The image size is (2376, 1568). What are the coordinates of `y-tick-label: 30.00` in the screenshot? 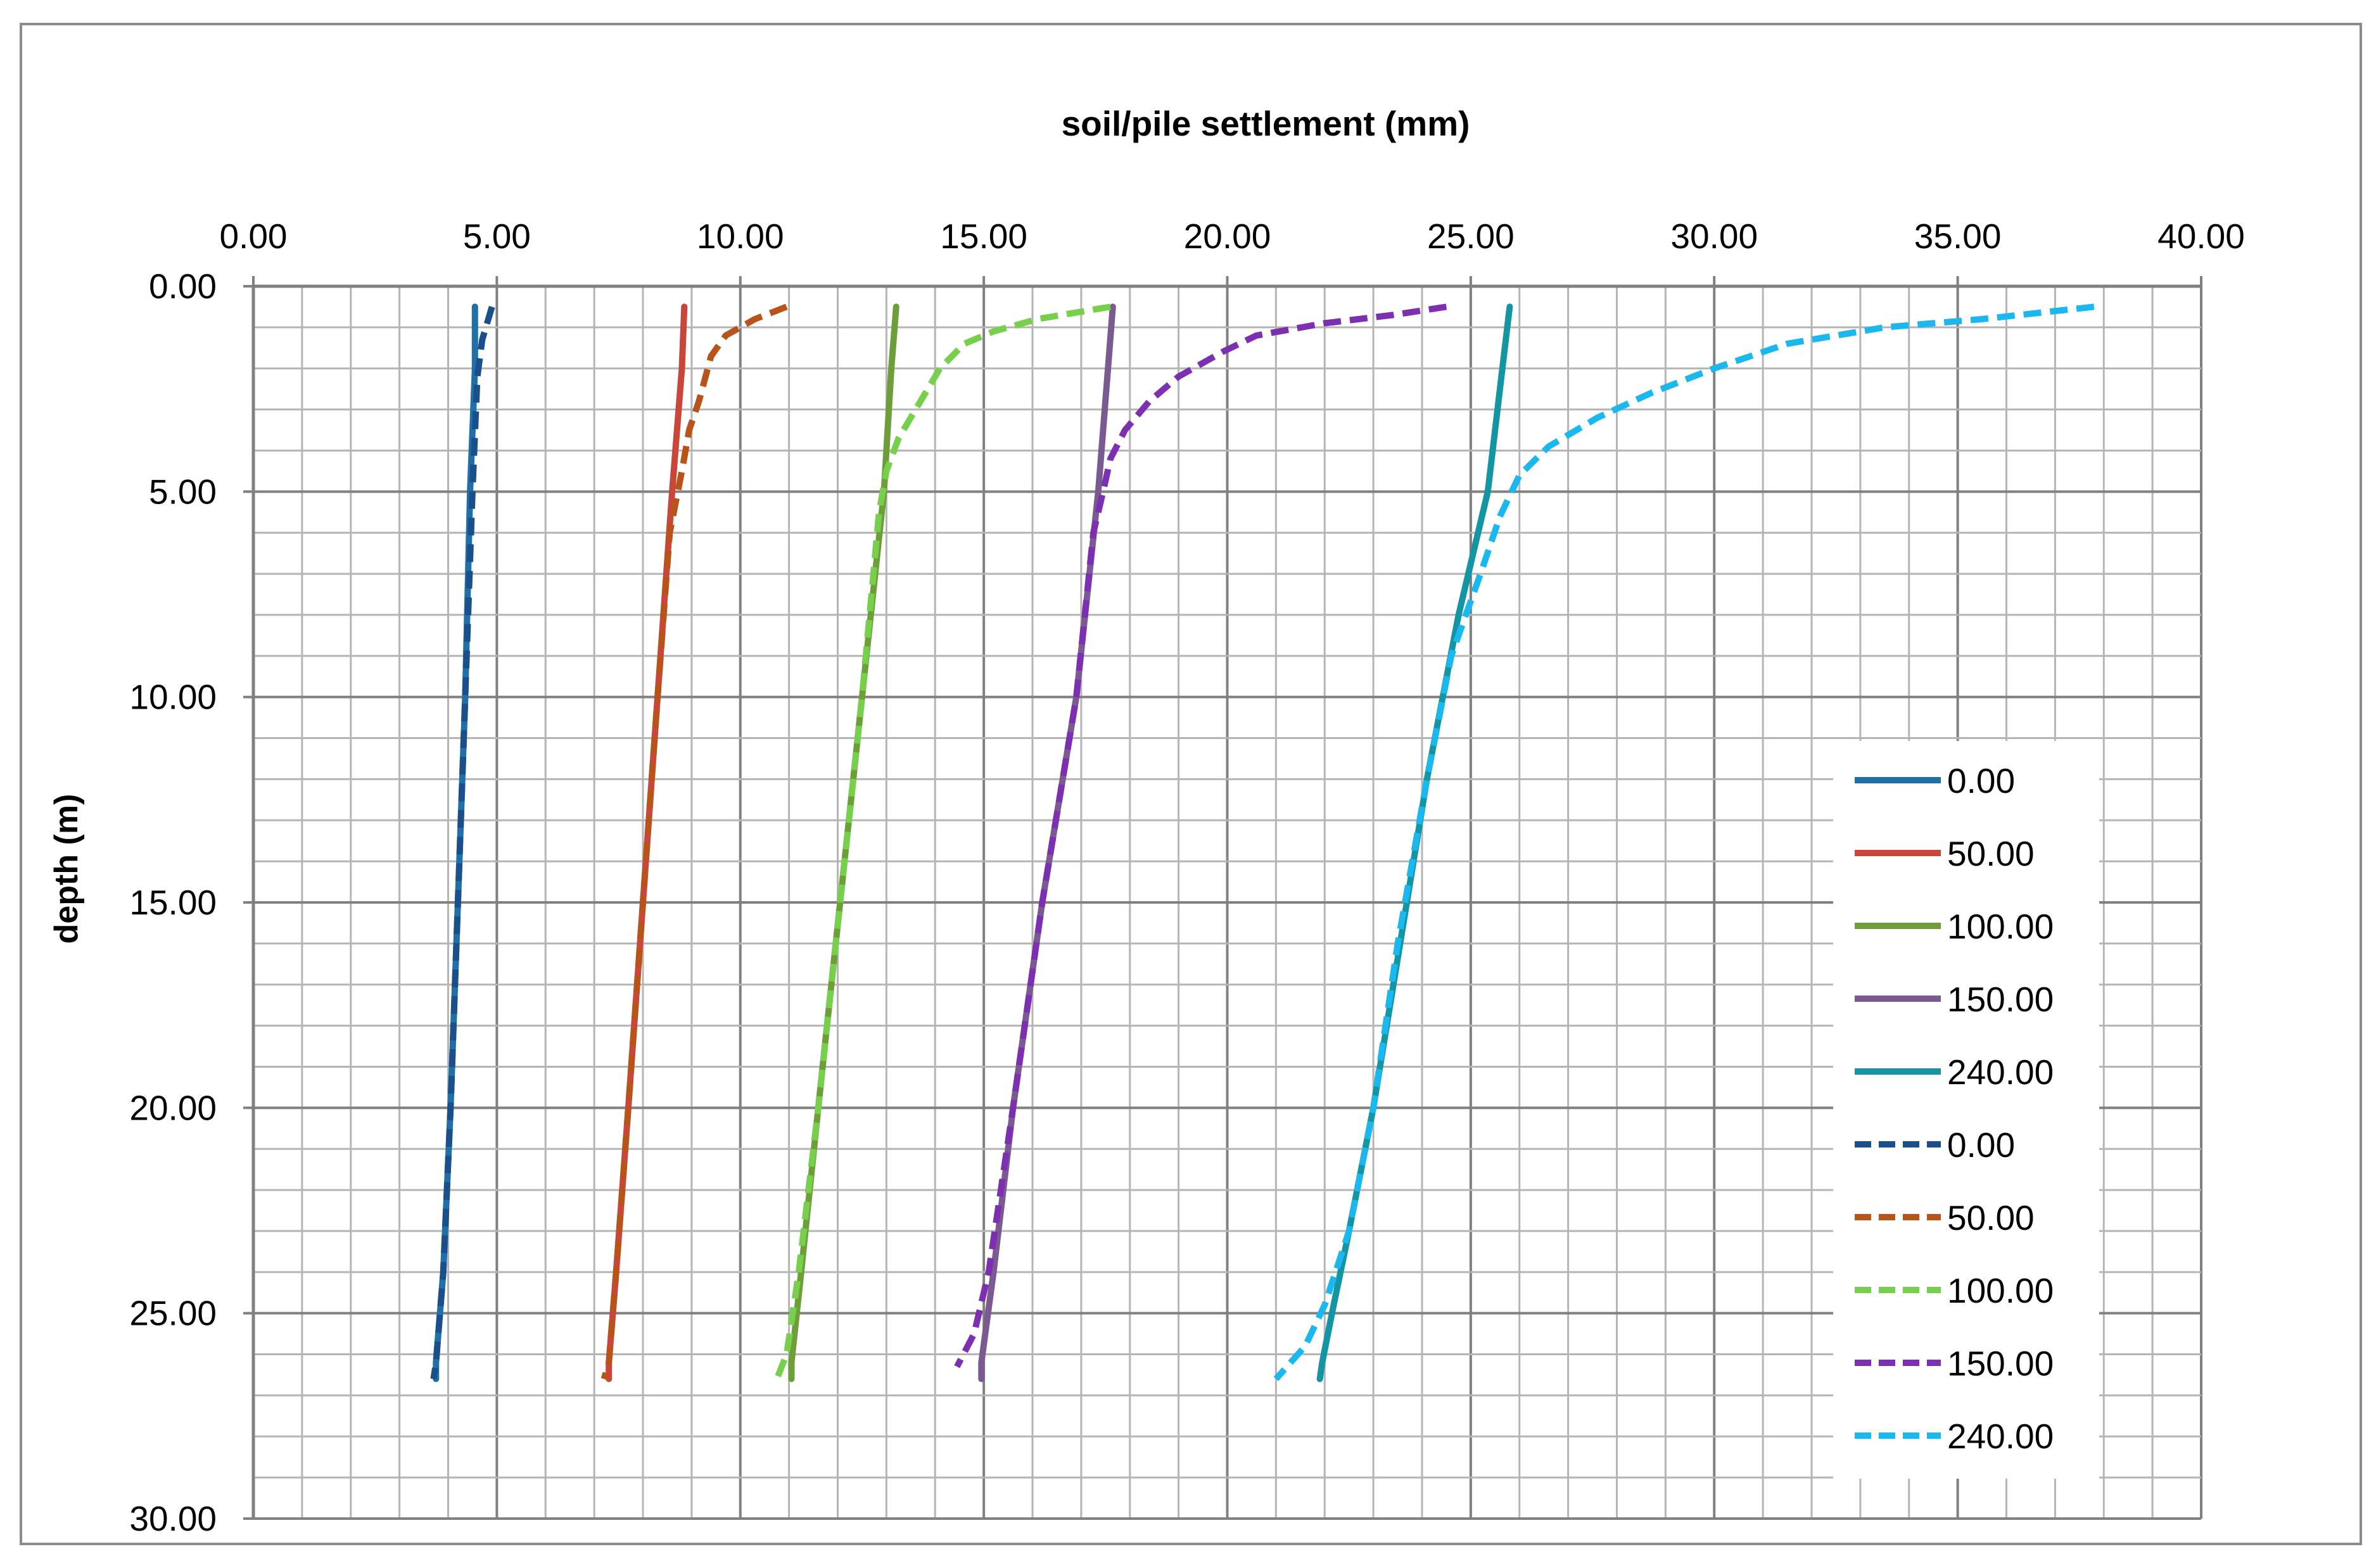 It's located at (173, 1518).